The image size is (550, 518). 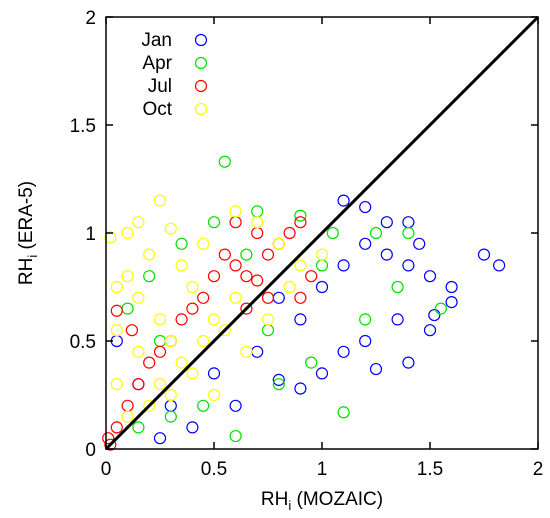 I want to click on x-tick-label: 0, so click(x=106, y=469).